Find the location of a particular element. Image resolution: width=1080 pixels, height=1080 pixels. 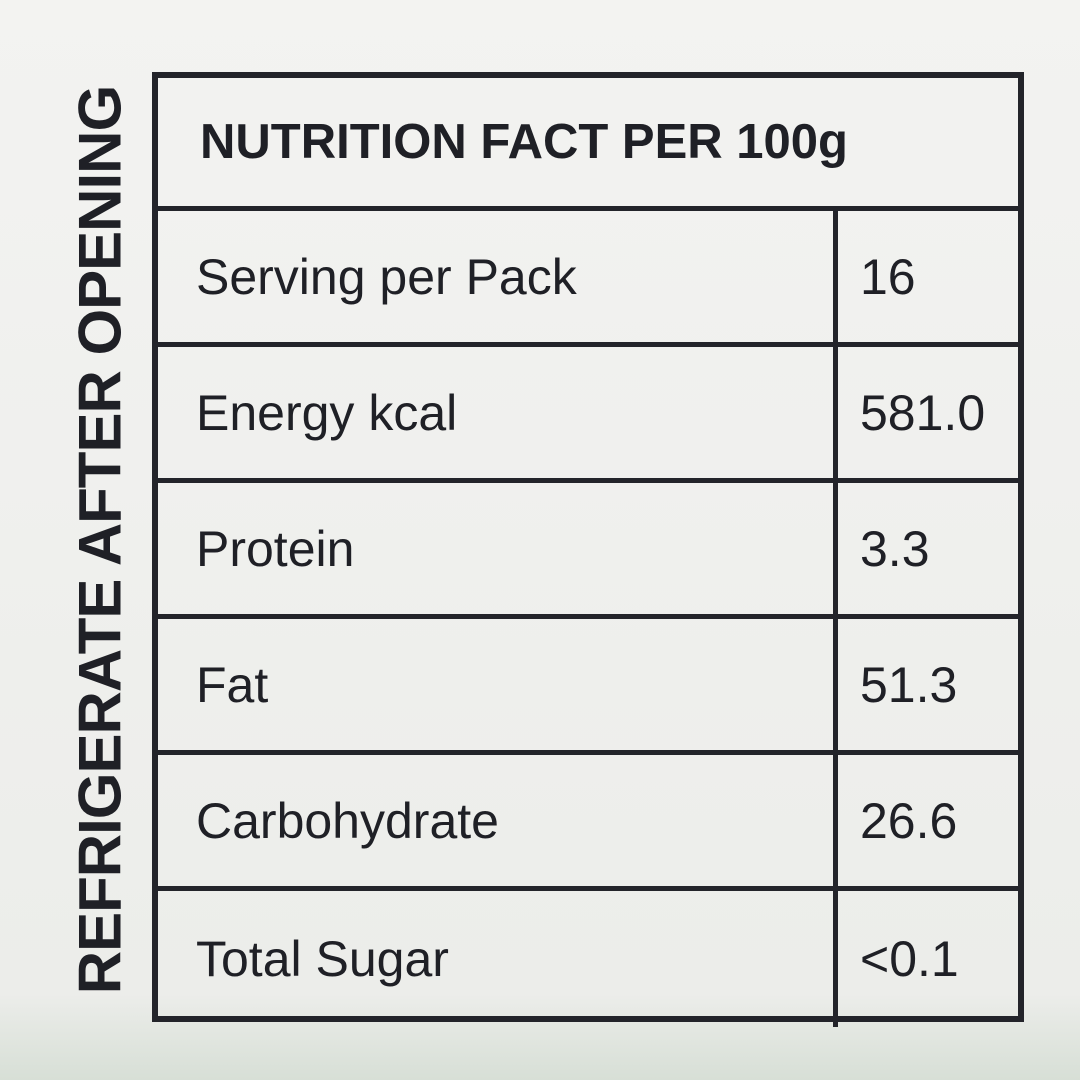

table-row: Protein 3.3 is located at coordinates (588, 551).